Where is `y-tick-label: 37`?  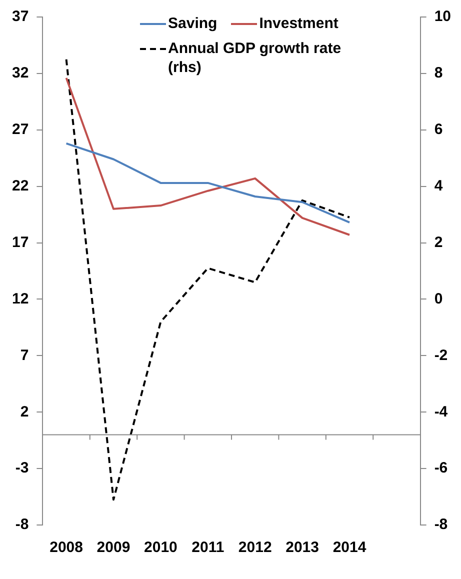 y-tick-label: 37 is located at coordinates (20, 17).